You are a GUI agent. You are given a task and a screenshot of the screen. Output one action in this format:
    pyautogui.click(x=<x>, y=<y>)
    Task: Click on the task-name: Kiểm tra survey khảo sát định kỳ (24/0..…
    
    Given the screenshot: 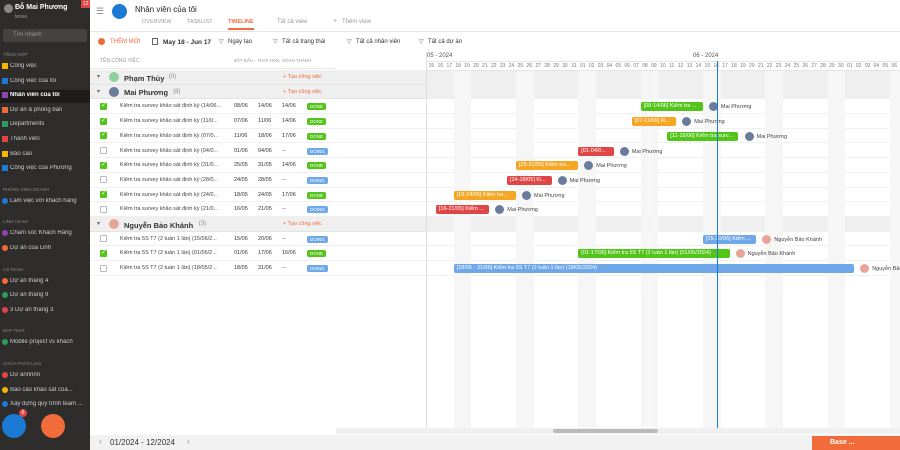 What is the action you would take?
    pyautogui.click(x=169, y=194)
    